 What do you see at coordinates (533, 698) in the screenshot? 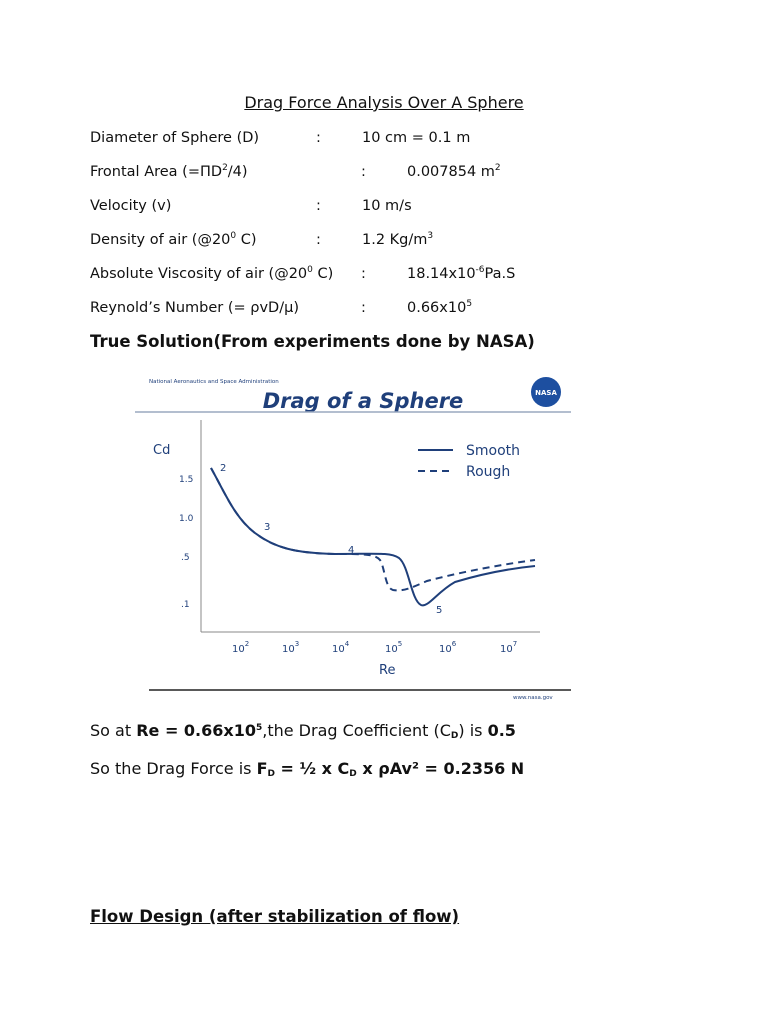
I see `credit: www.nasa.gov` at bounding box center [533, 698].